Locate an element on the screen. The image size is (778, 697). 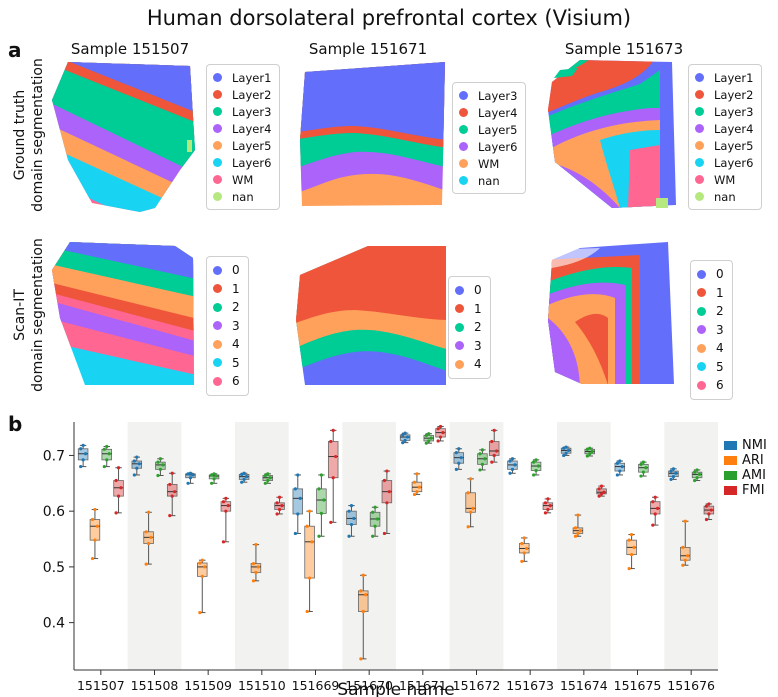
legend-label: Layer6 is located at coordinates (252, 162).